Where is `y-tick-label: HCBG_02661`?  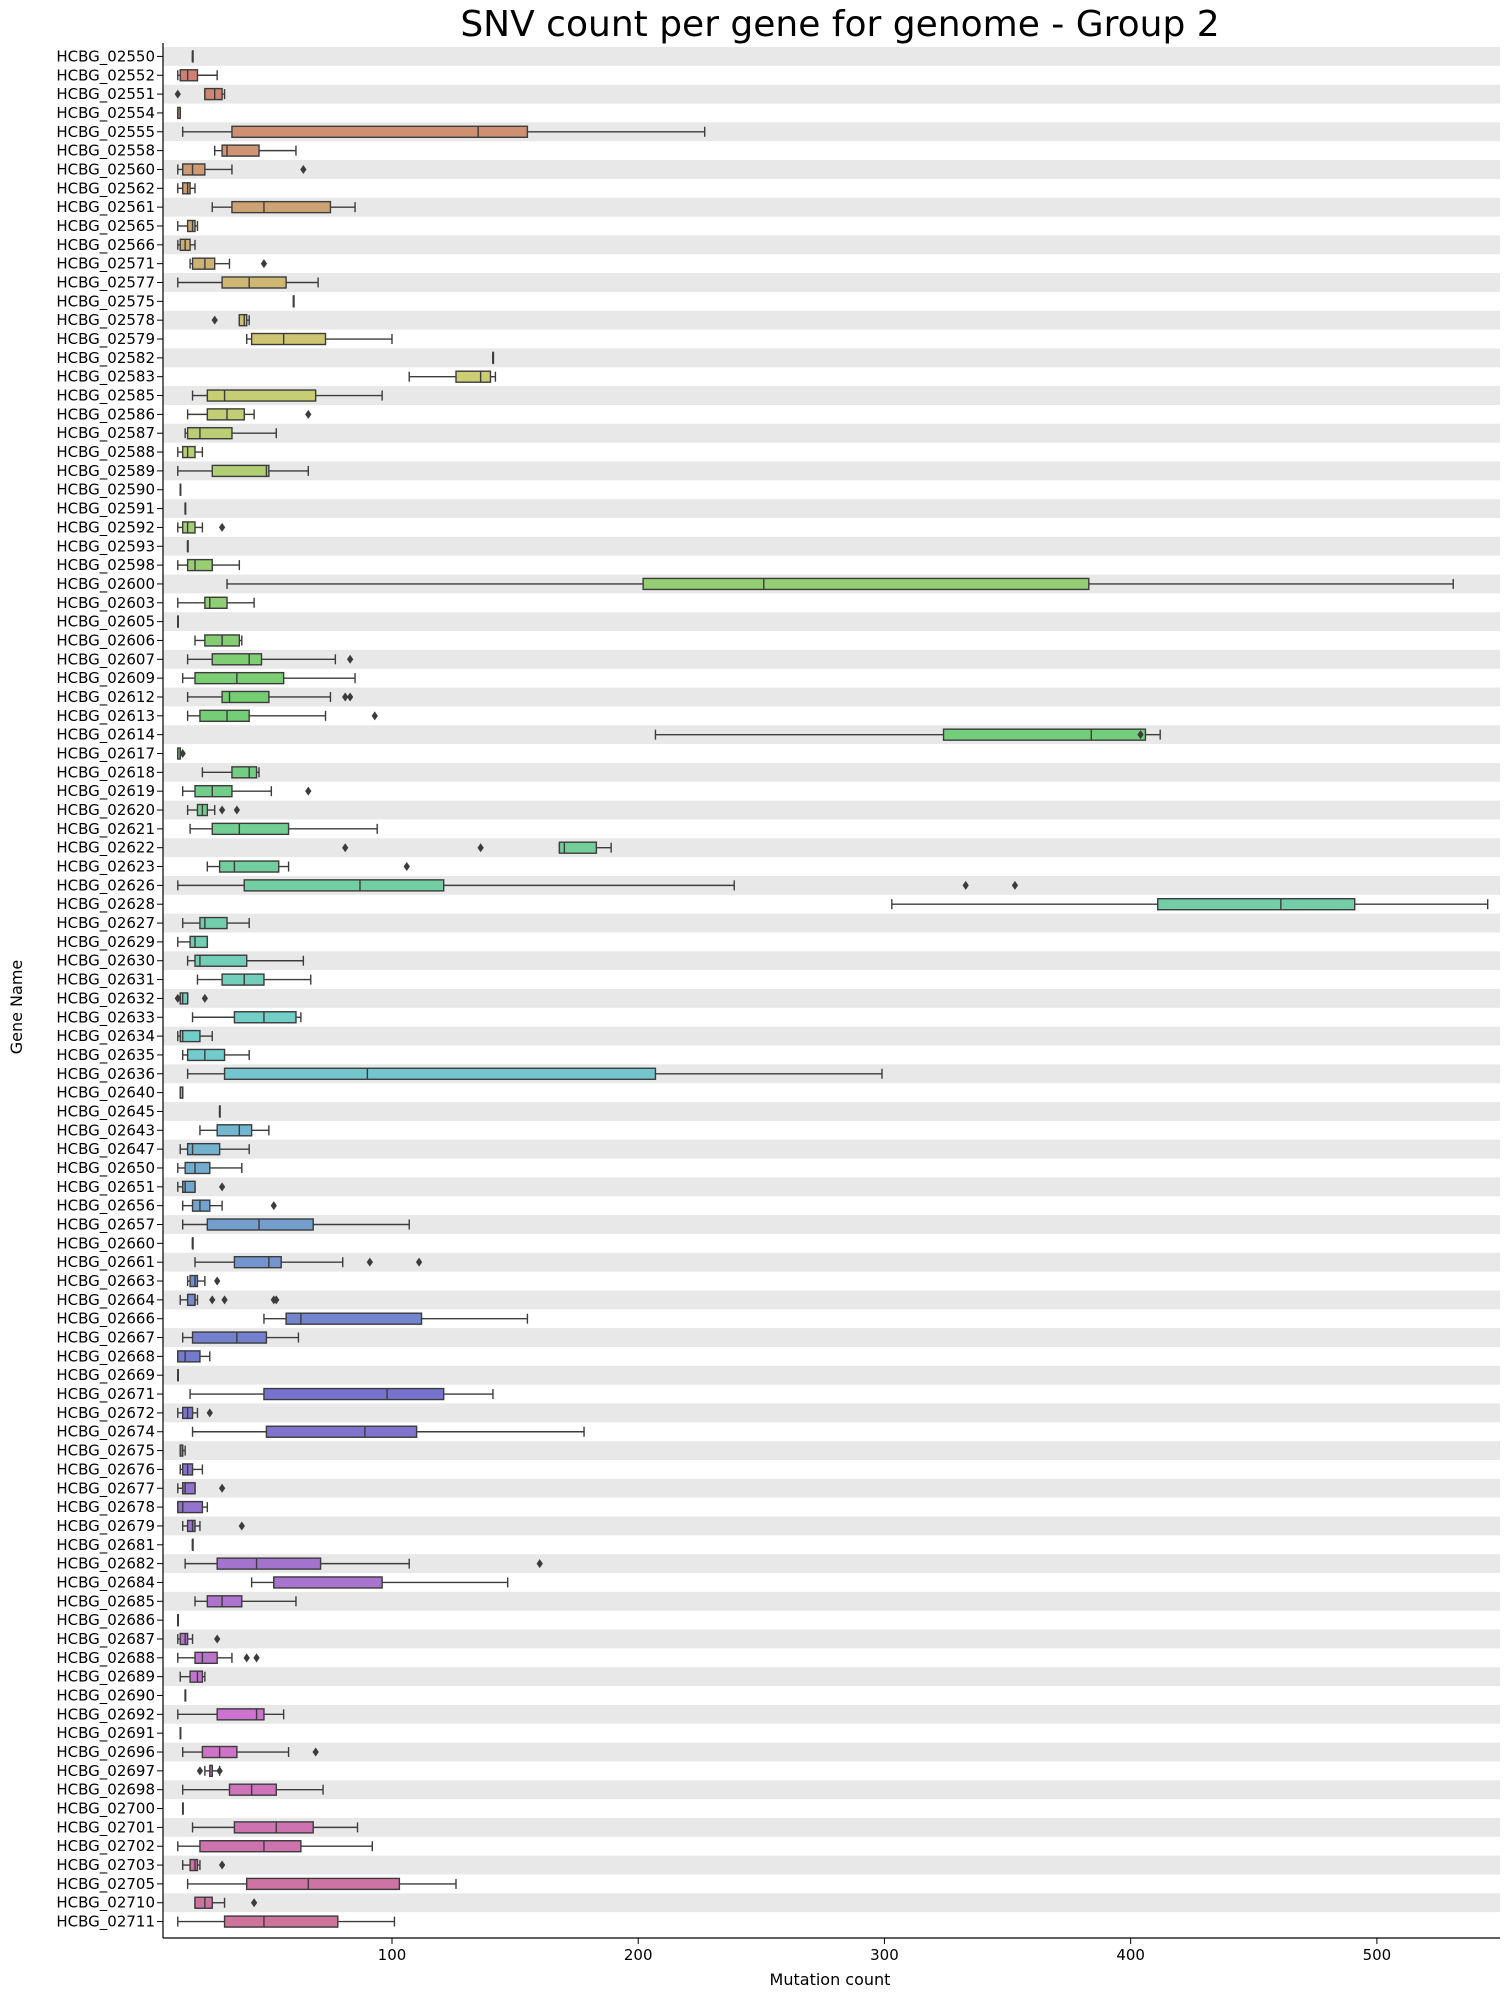 y-tick-label: HCBG_02661 is located at coordinates (105, 1262).